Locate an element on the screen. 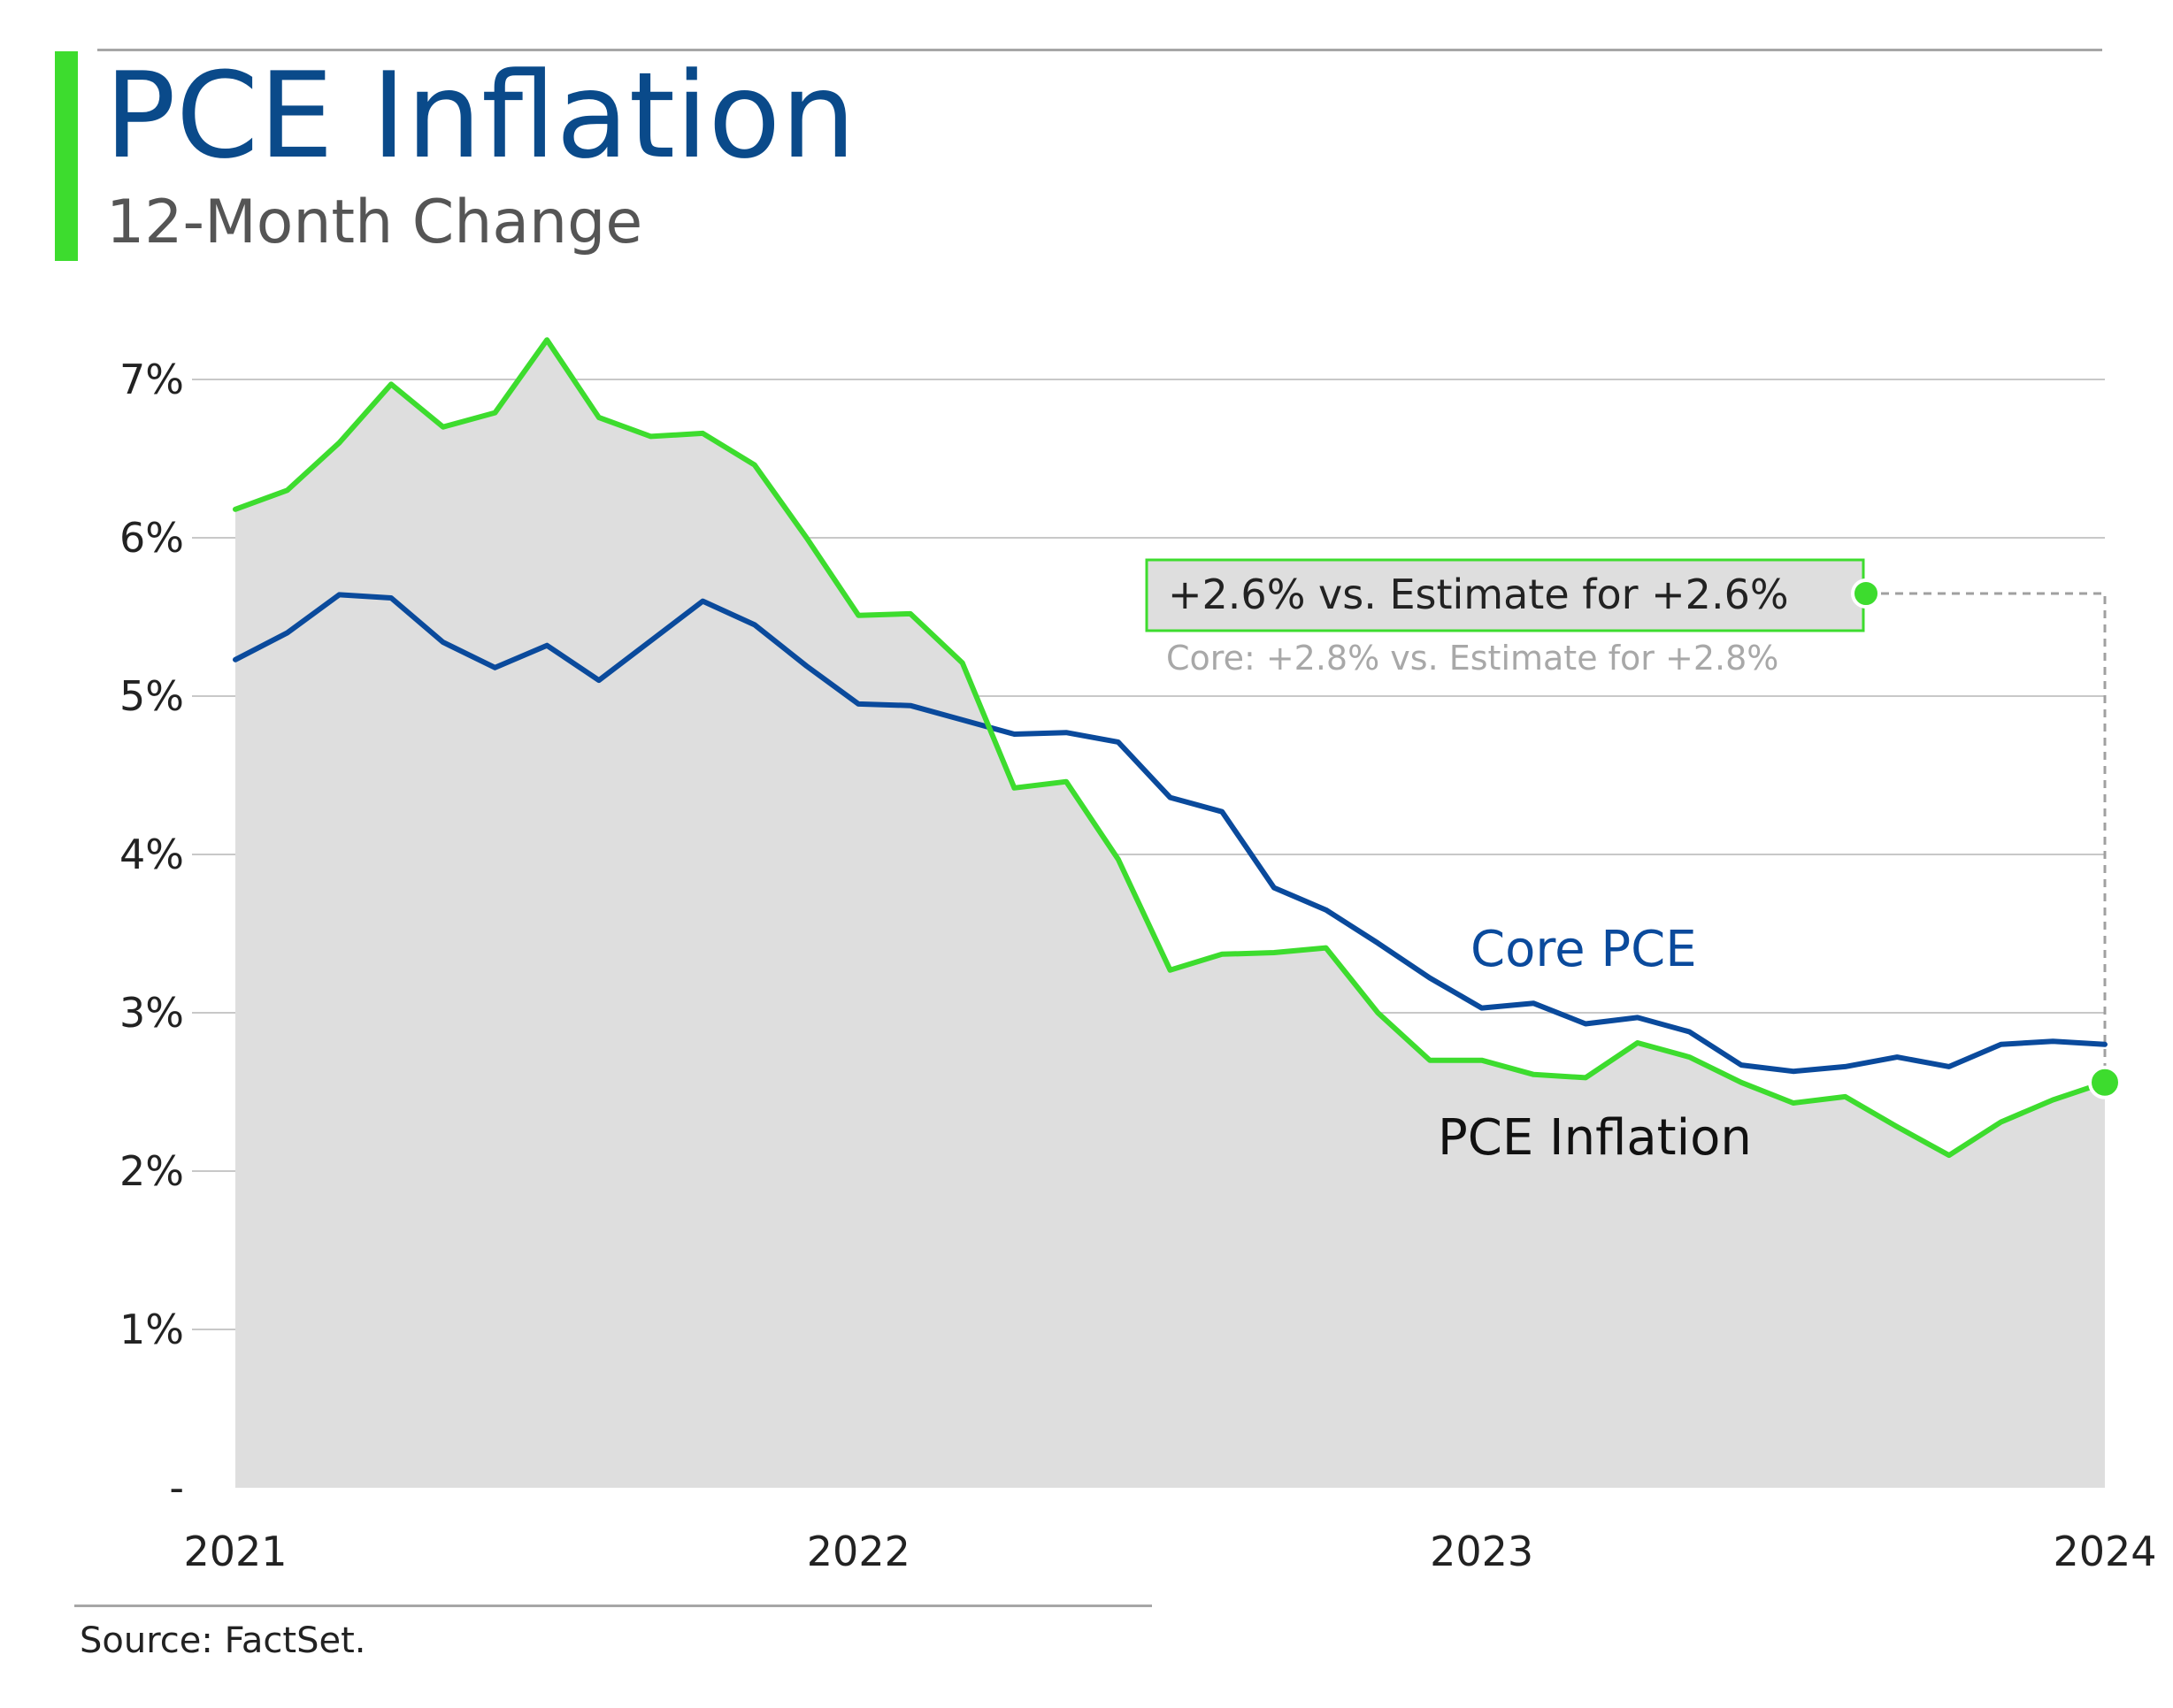  pce-latest-marker is located at coordinates (2105, 1082).